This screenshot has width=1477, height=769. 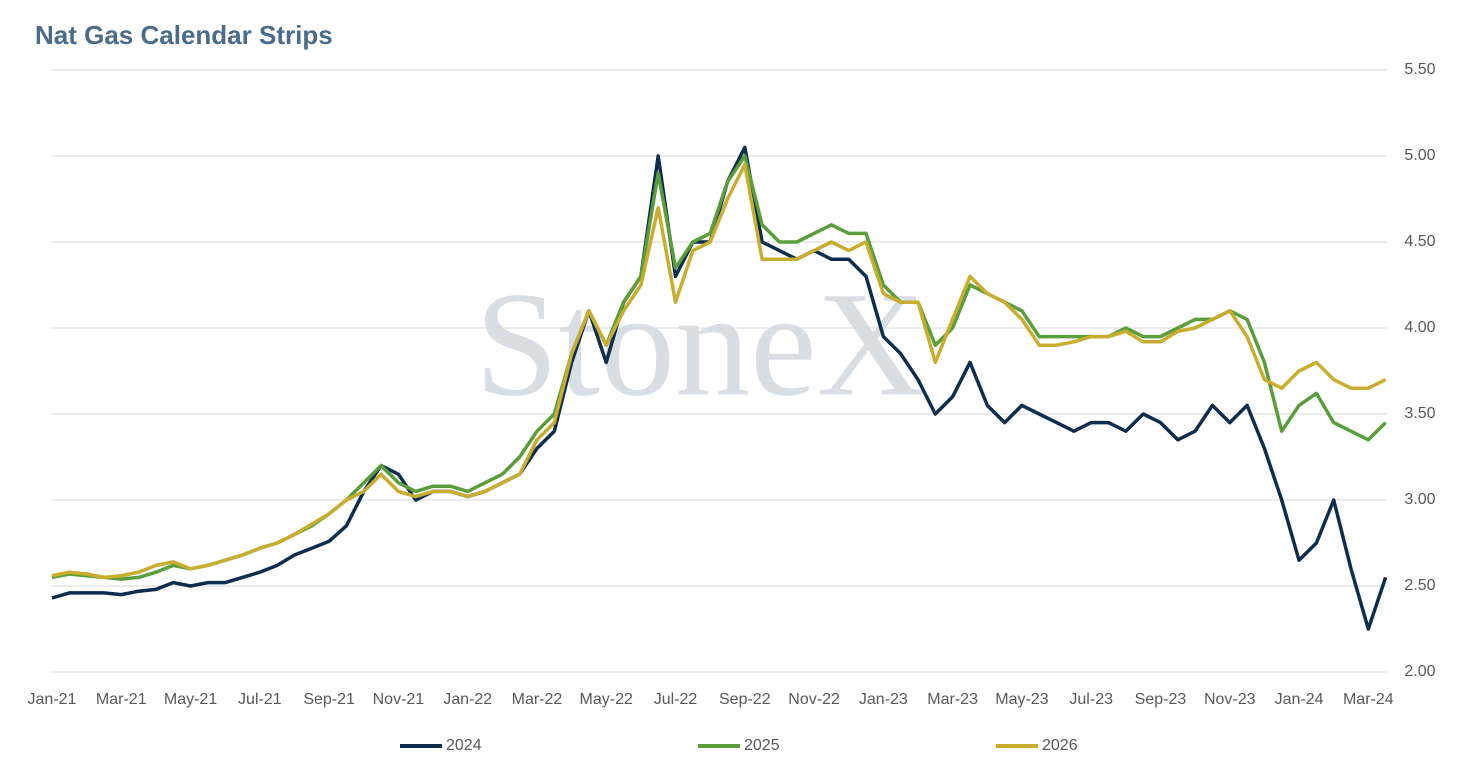 I want to click on x-tick-label: Mar-24, so click(x=1368, y=699).